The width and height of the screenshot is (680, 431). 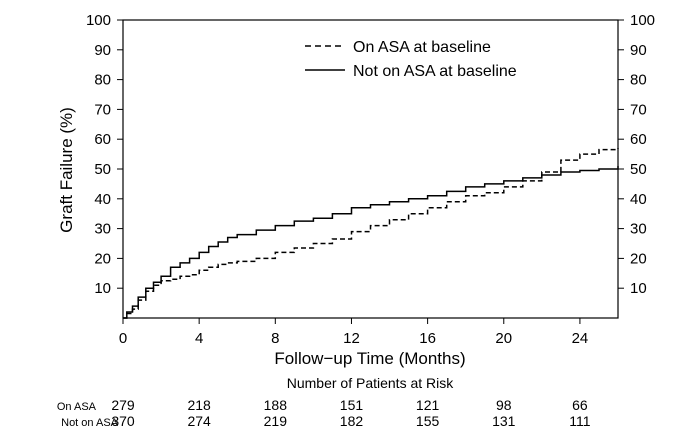 What do you see at coordinates (638, 229) in the screenshot?
I see `y-tick-label-right: 30` at bounding box center [638, 229].